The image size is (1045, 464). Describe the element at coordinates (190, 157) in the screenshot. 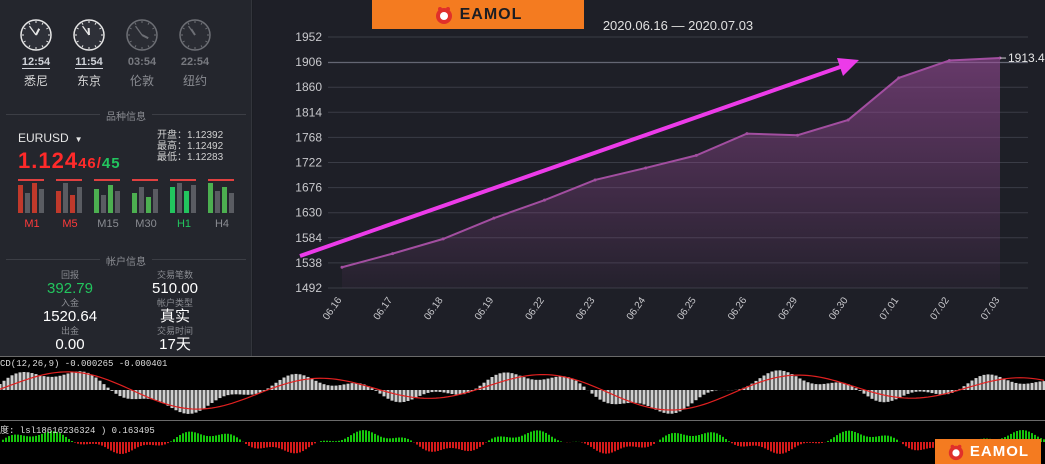

I see `low-price: 最低：1.12283` at that location.